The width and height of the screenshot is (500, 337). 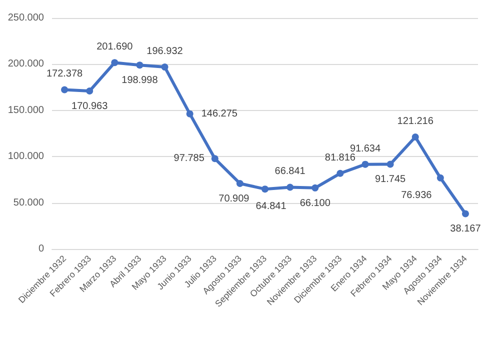 What do you see at coordinates (115, 47) in the screenshot?
I see `data-label: 201.690` at bounding box center [115, 47].